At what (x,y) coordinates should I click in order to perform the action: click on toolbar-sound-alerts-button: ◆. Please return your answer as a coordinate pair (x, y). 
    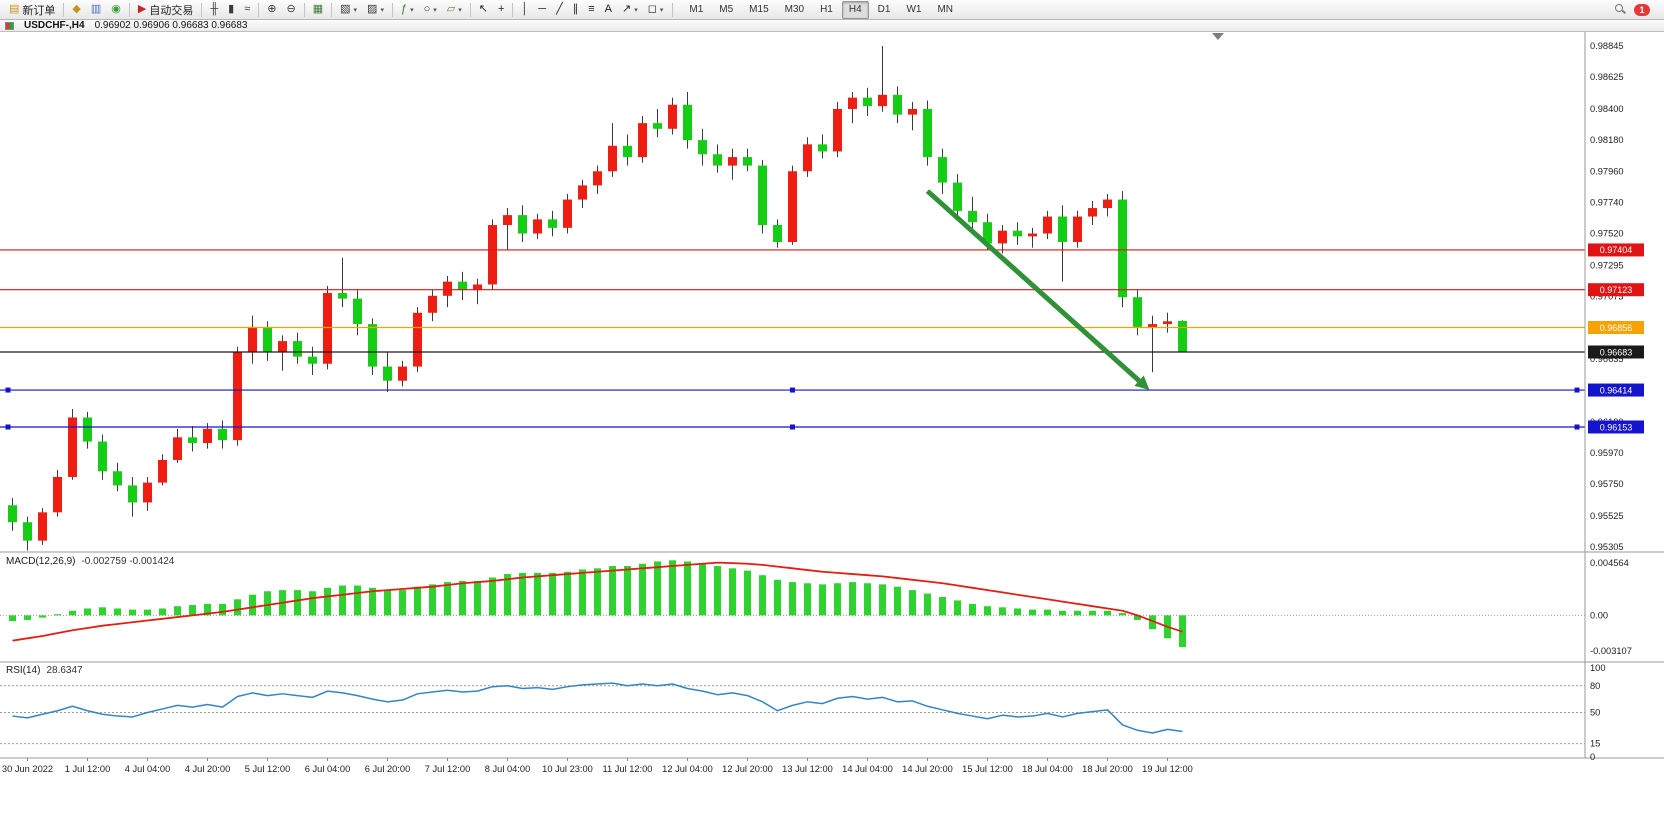
    Looking at the image, I should click on (76, 9).